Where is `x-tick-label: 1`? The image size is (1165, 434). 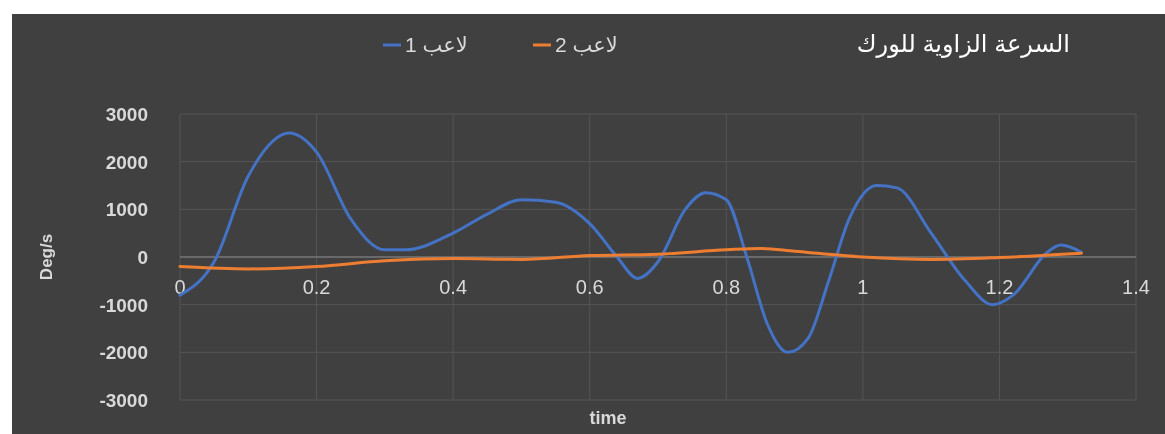 x-tick-label: 1 is located at coordinates (863, 287).